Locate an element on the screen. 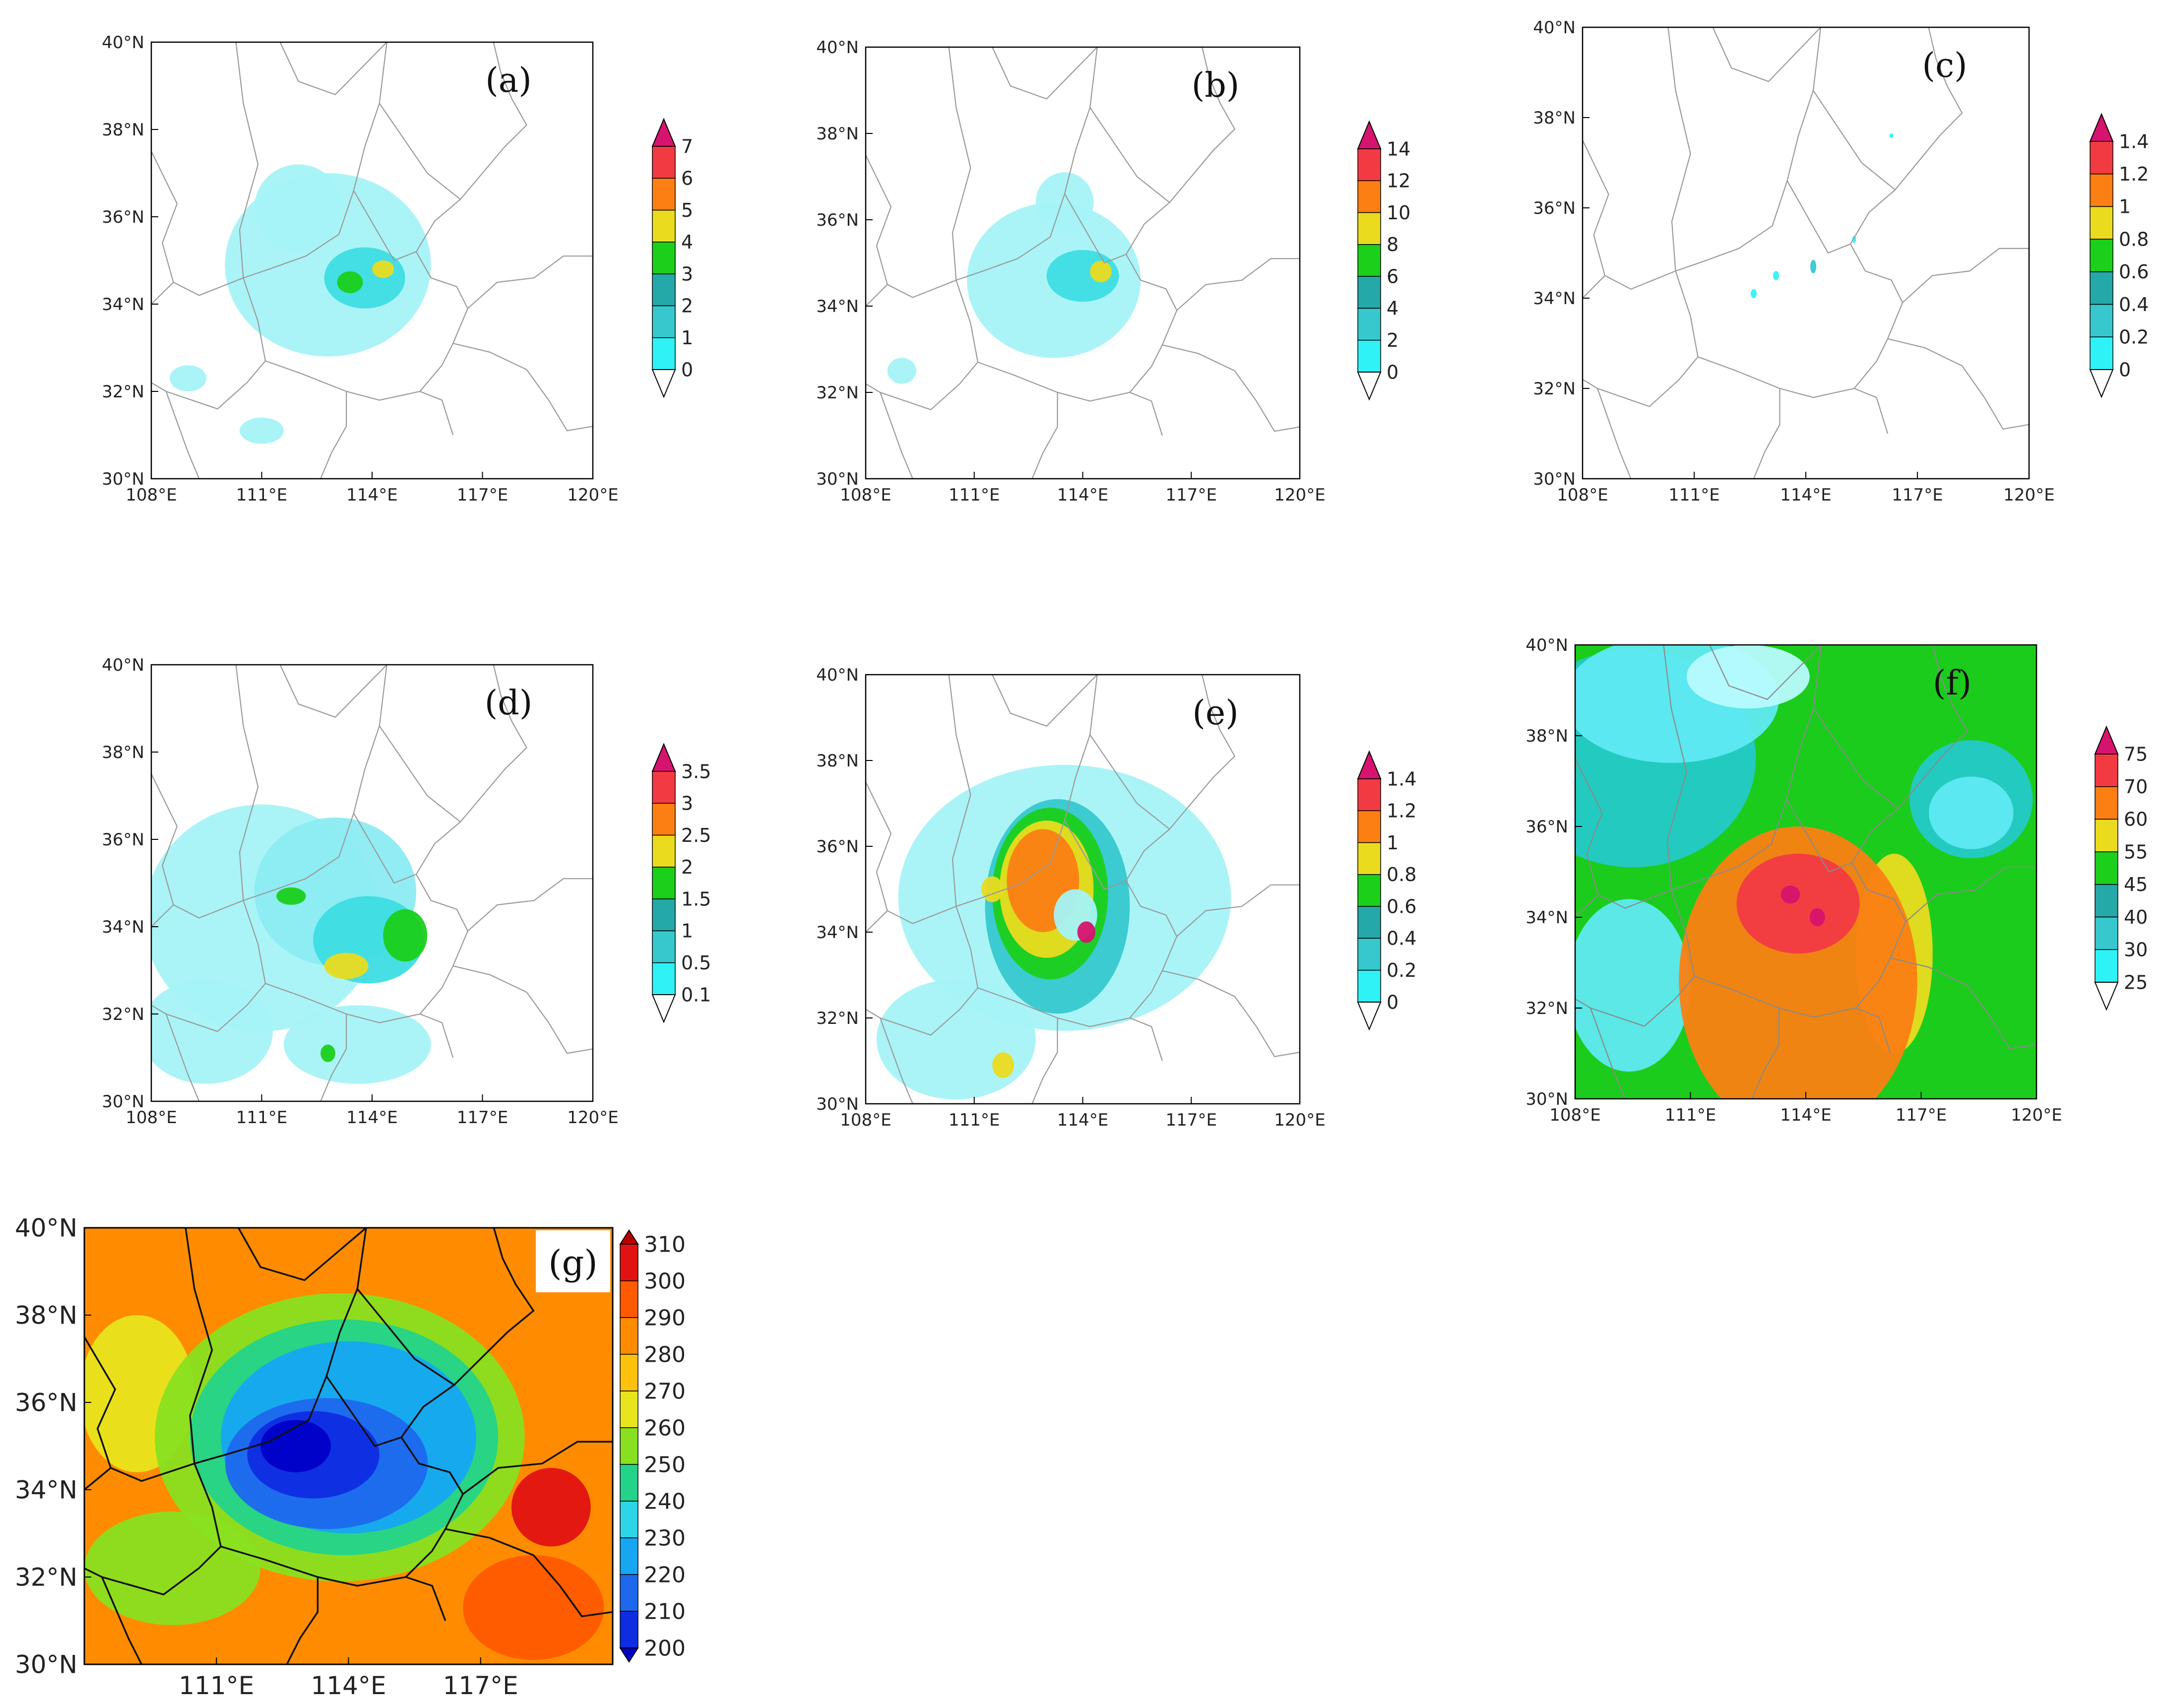  colorbar-label: 10 is located at coordinates (1398, 213).